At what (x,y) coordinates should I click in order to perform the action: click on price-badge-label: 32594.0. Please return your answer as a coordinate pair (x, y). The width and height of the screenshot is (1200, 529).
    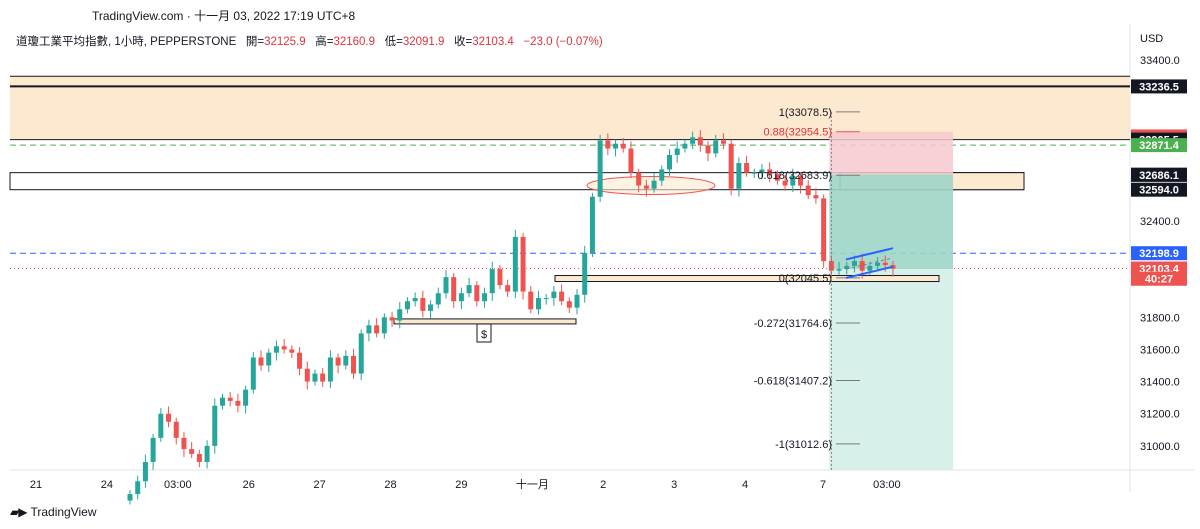
    Looking at the image, I should click on (1159, 191).